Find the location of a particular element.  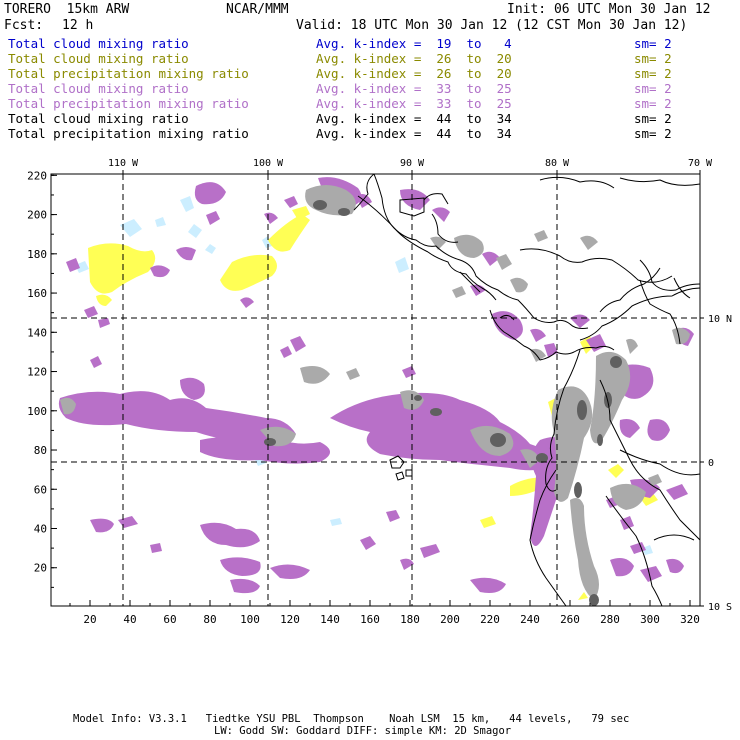

forecast-label: Fcst: is located at coordinates (24, 25).